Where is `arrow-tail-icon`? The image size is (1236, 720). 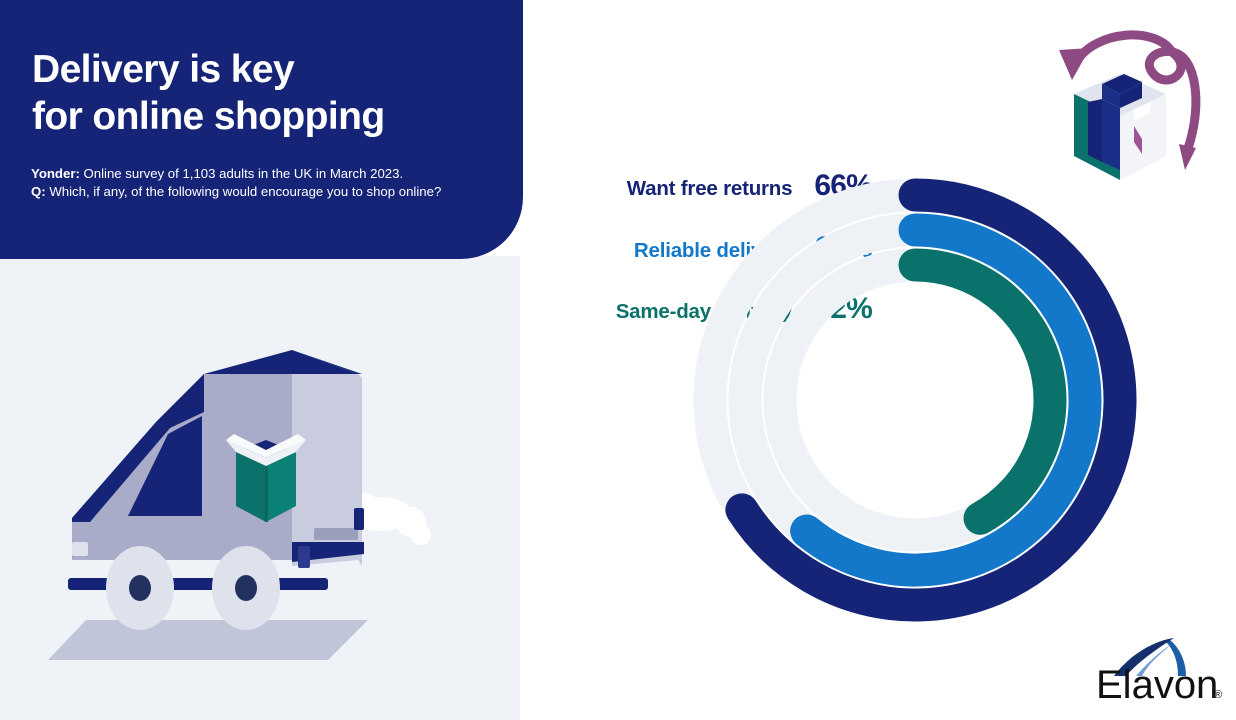 arrow-tail-icon is located at coordinates (1187, 157).